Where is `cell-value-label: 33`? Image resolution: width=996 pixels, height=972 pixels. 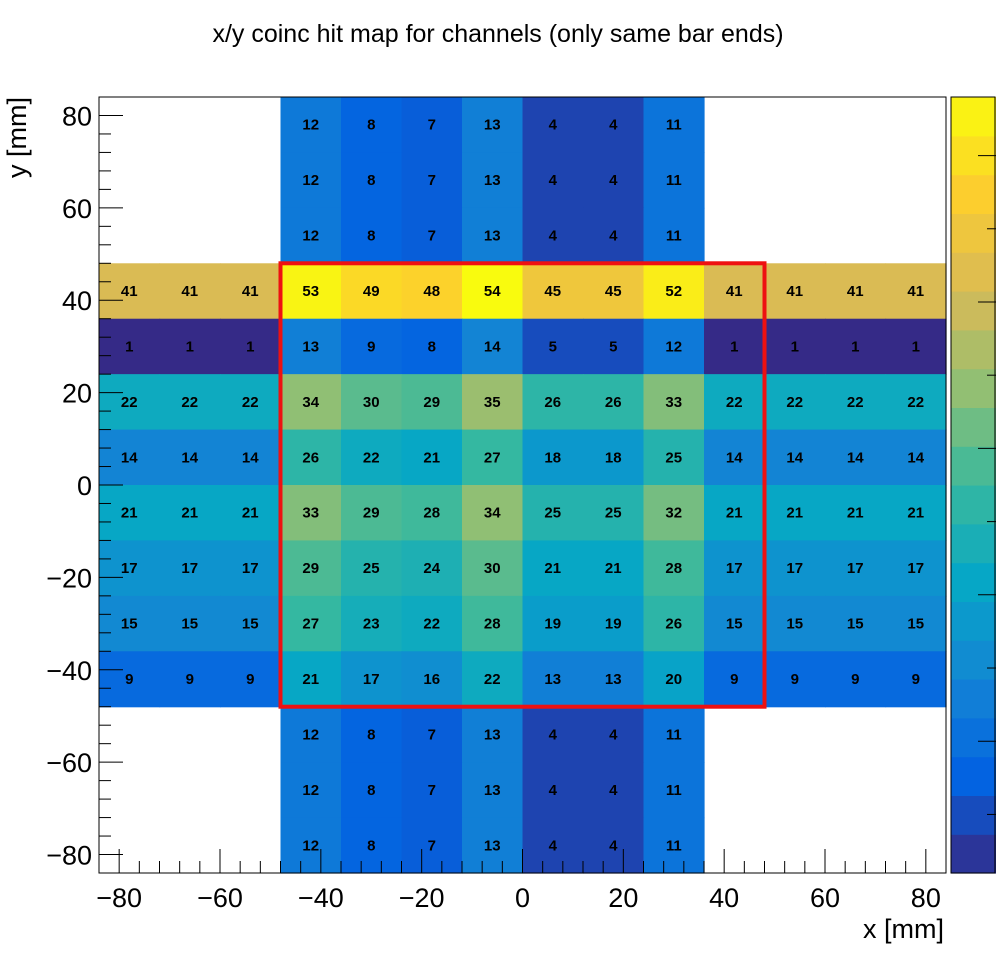
cell-value-label: 33 is located at coordinates (310, 513).